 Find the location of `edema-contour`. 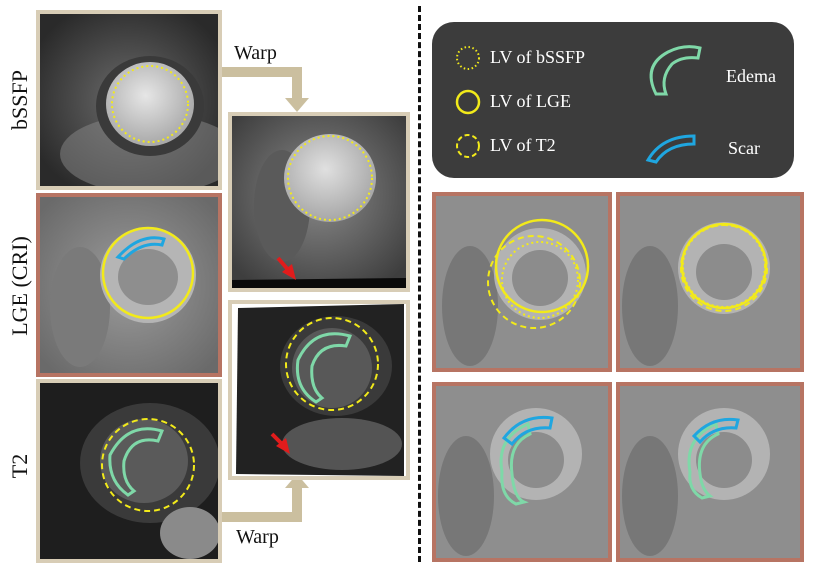

edema-contour is located at coordinates (136, 462).